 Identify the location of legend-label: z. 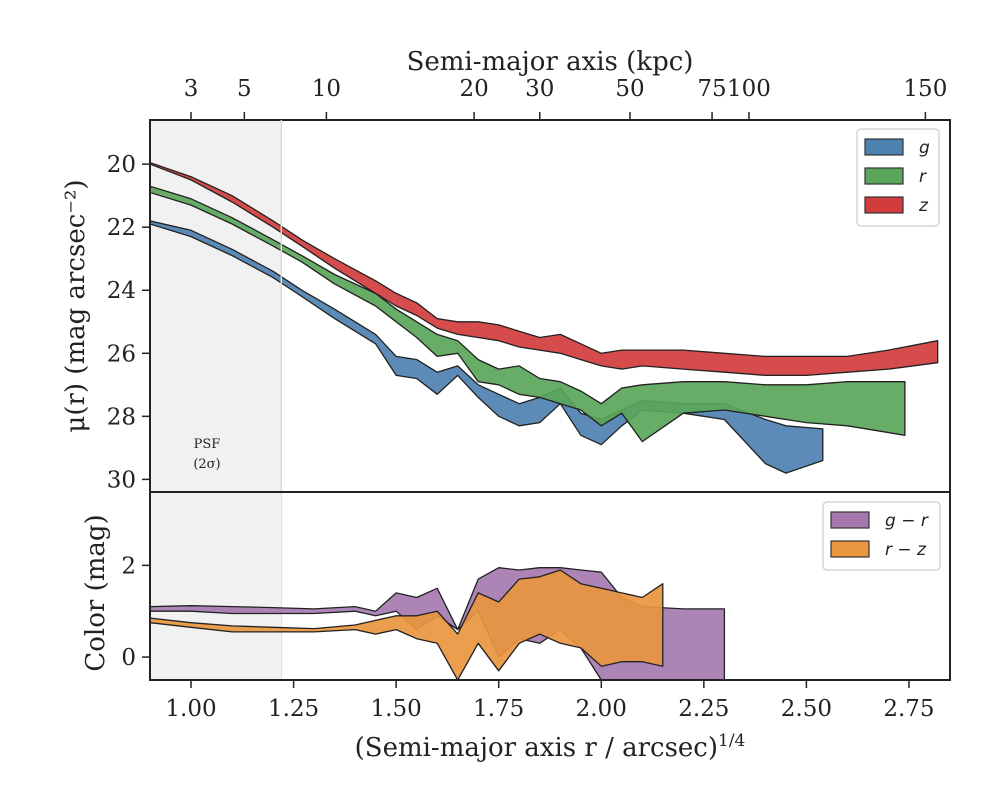
(923, 206).